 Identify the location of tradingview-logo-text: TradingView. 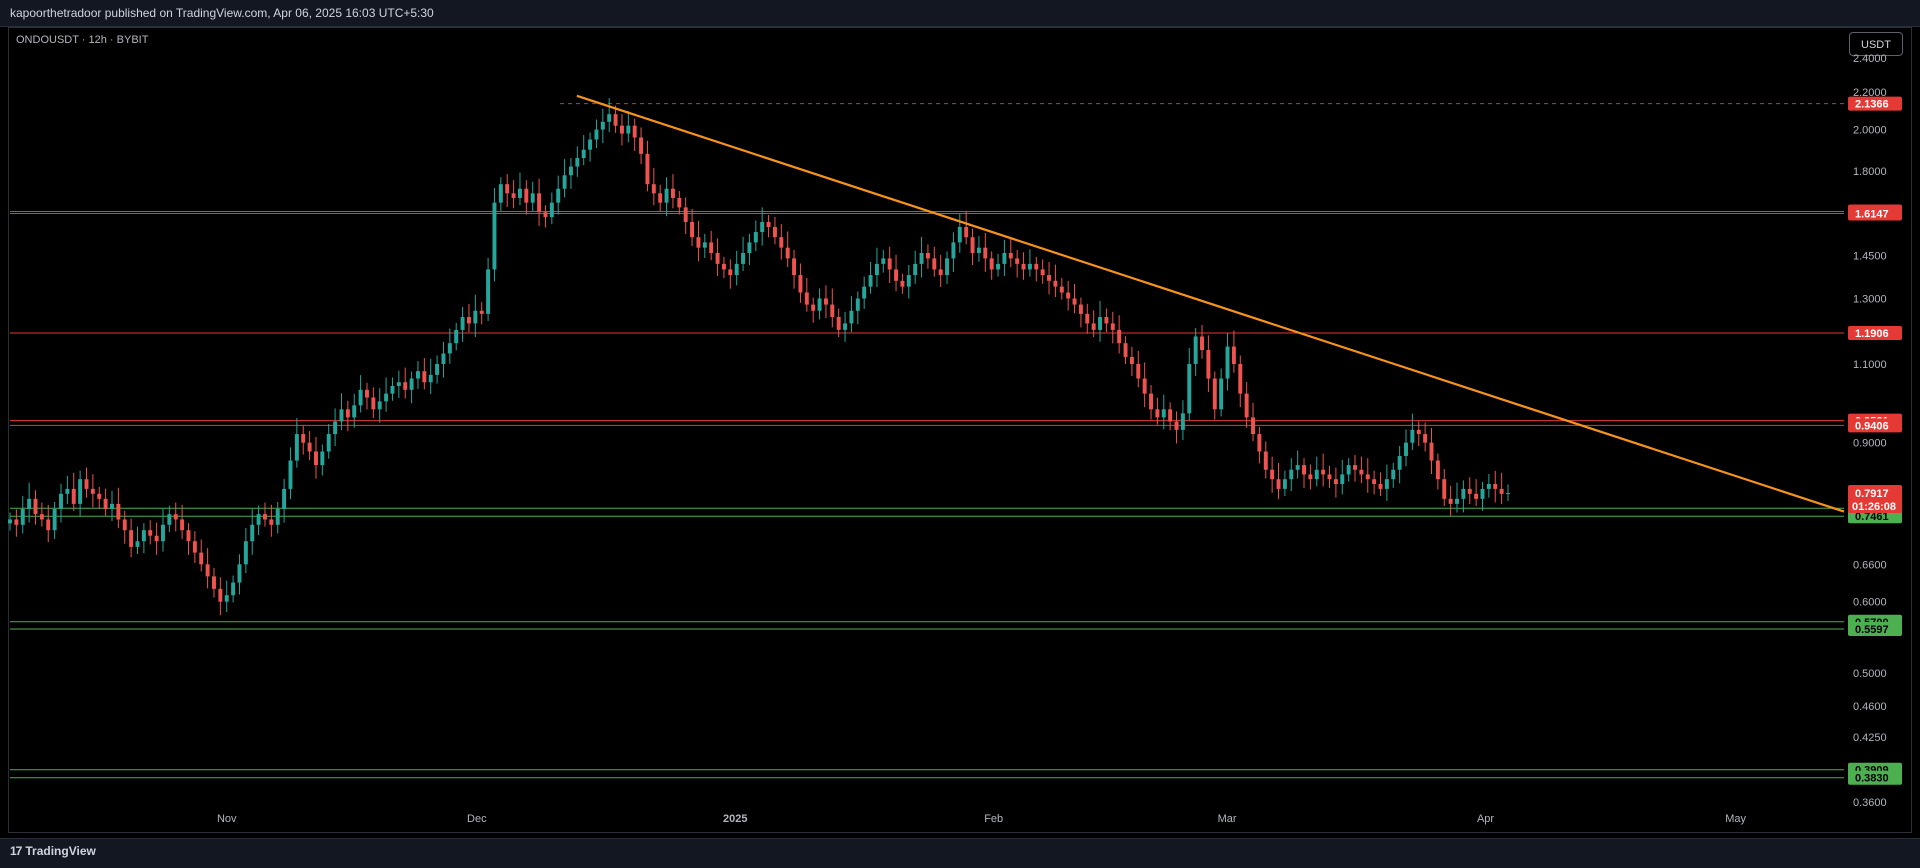
(60, 851).